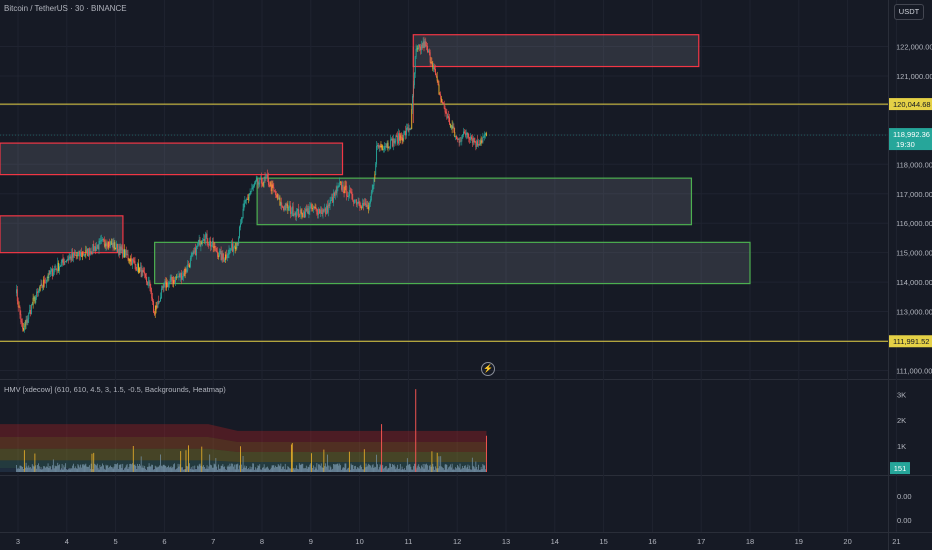  I want to click on x-tick-label: 20, so click(847, 541).